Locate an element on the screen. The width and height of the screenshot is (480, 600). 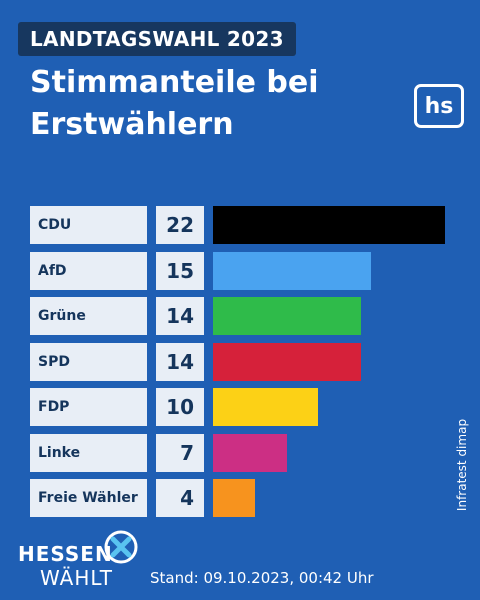
category-label: SPD is located at coordinates (88, 362).